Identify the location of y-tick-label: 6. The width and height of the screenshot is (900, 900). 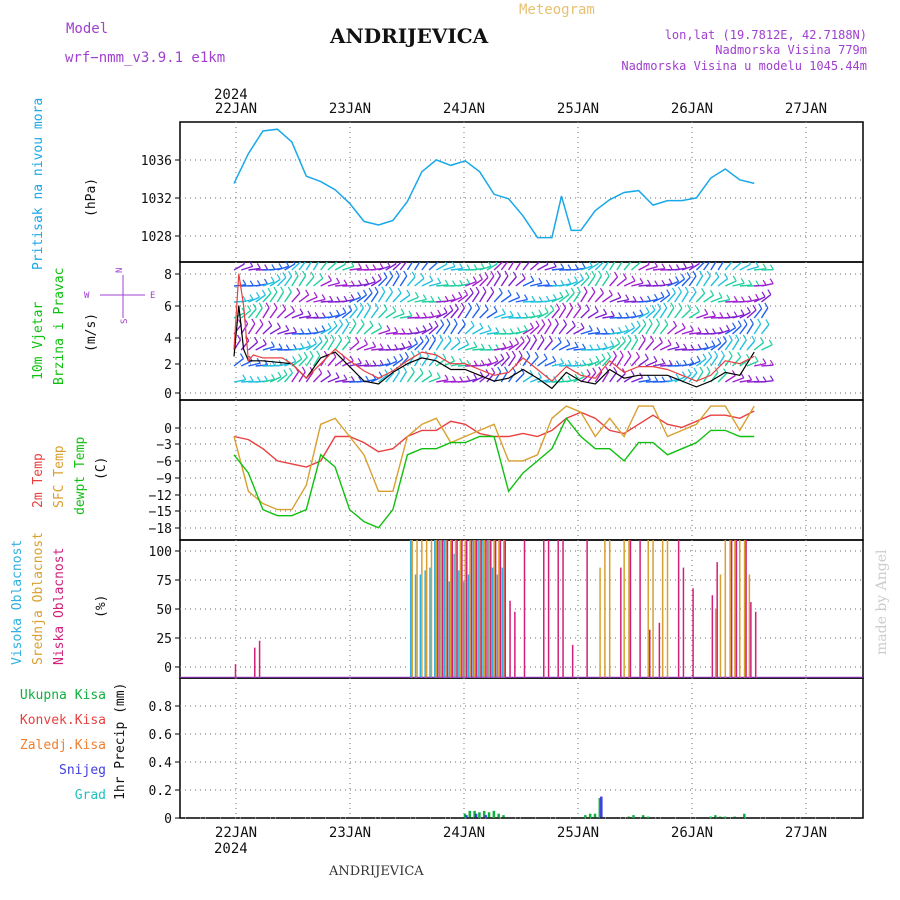
(168, 307).